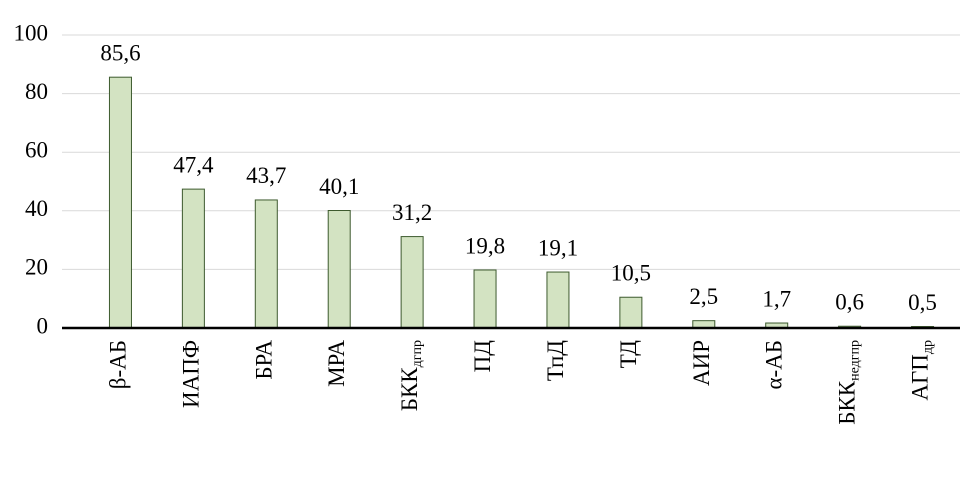 This screenshot has width=979, height=484. I want to click on x-tick-label: ТпД, so click(555, 360).